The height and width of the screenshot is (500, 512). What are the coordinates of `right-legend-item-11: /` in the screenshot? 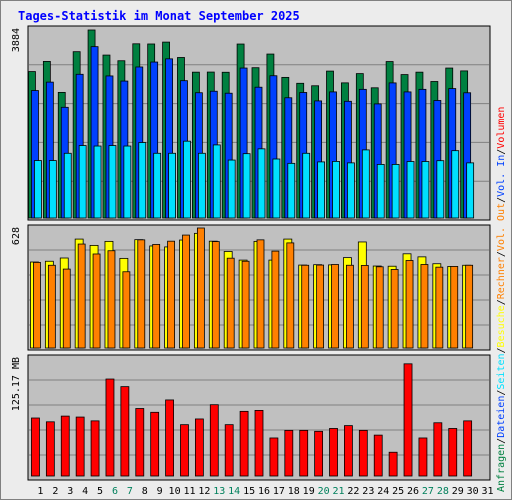 It's located at (501, 200).